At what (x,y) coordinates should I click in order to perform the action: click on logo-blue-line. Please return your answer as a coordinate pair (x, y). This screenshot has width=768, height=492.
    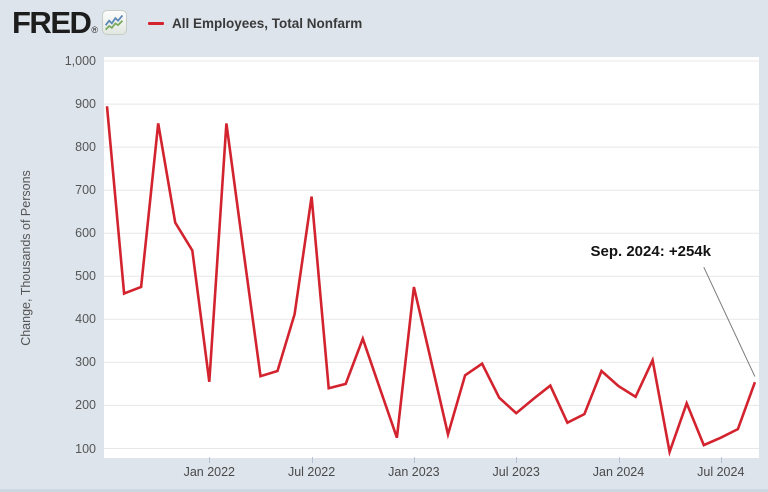
    Looking at the image, I should click on (114, 20).